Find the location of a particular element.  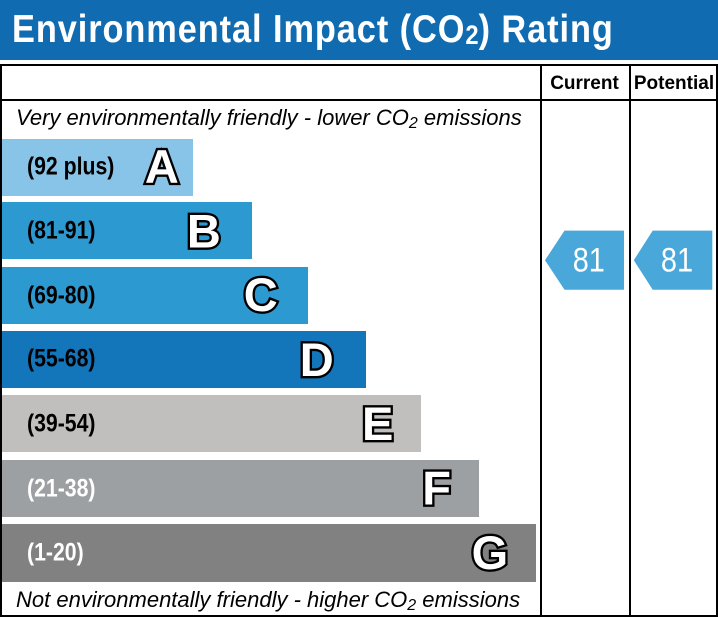

svg-text: G is located at coordinates (490, 552).